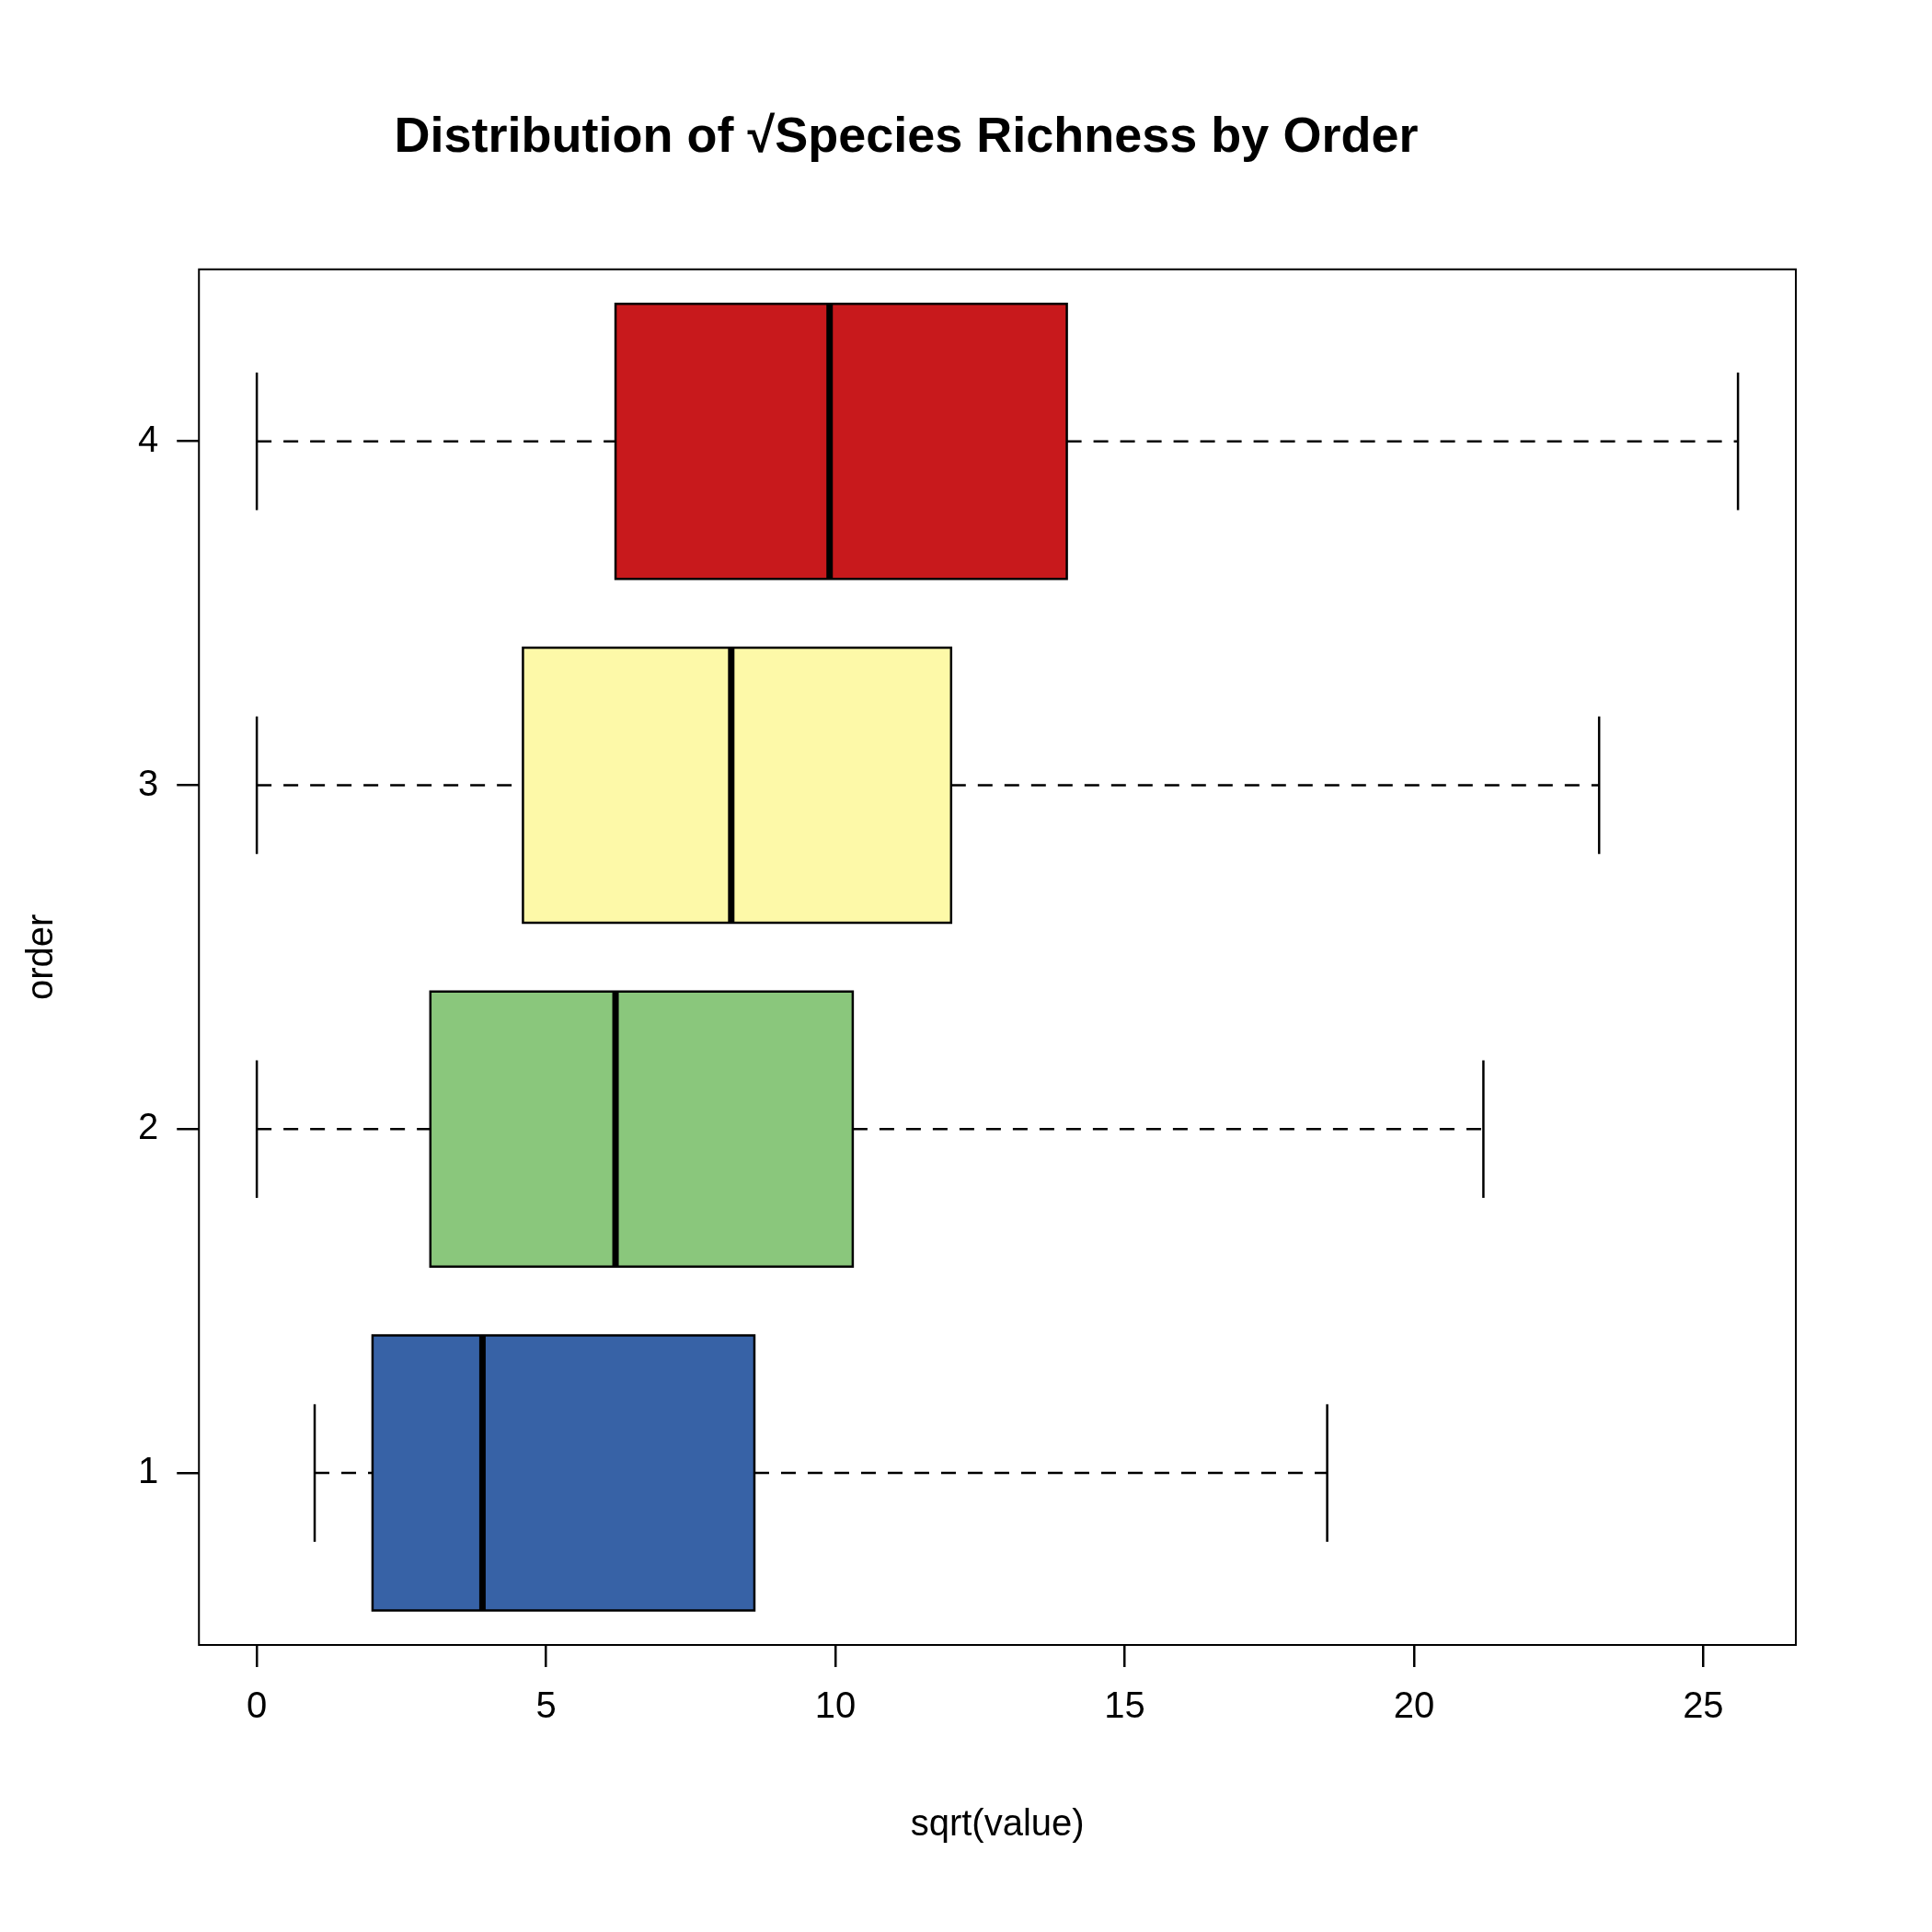  What do you see at coordinates (148, 438) in the screenshot?
I see `y-tick-label: 4` at bounding box center [148, 438].